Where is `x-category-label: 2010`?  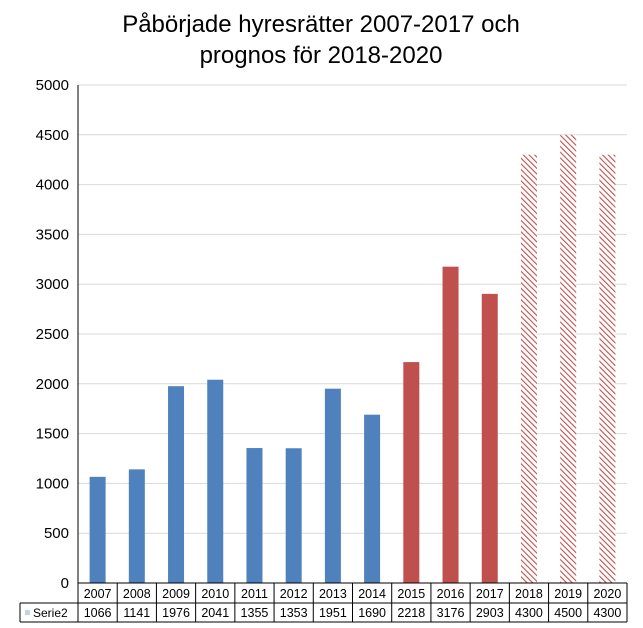
x-category-label: 2010 is located at coordinates (215, 594).